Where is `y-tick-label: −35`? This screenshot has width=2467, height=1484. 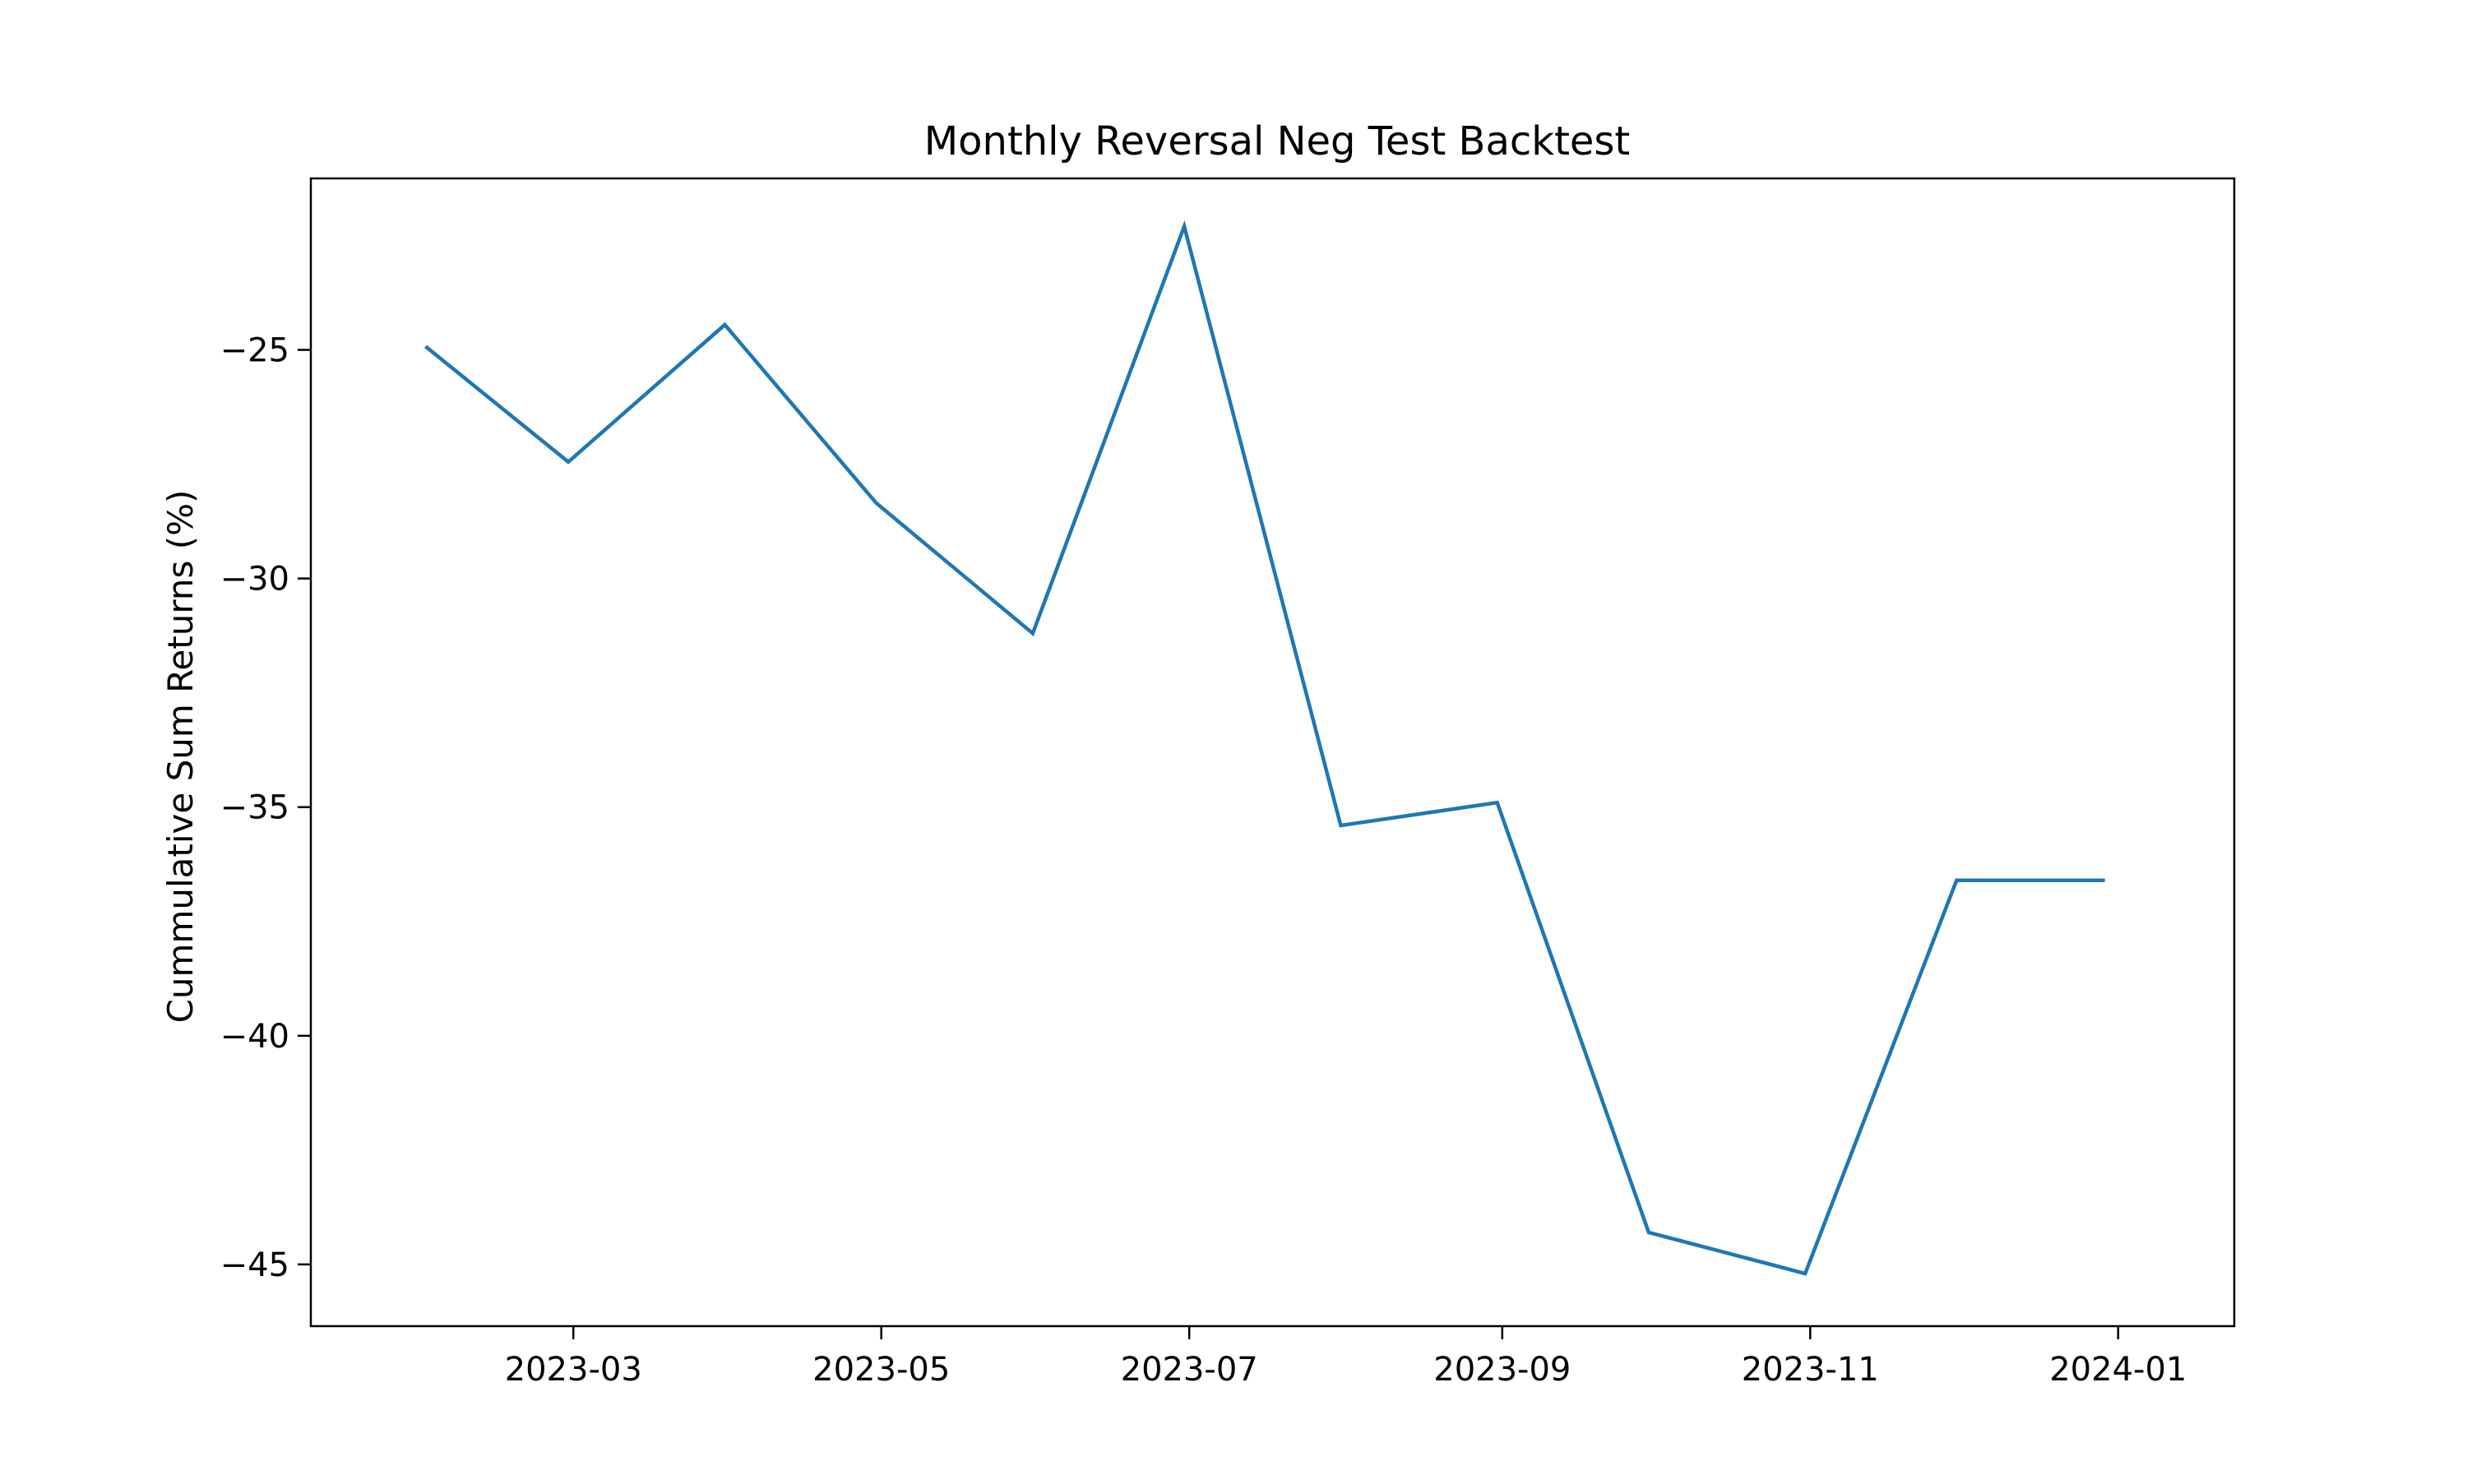 y-tick-label: −35 is located at coordinates (254, 808).